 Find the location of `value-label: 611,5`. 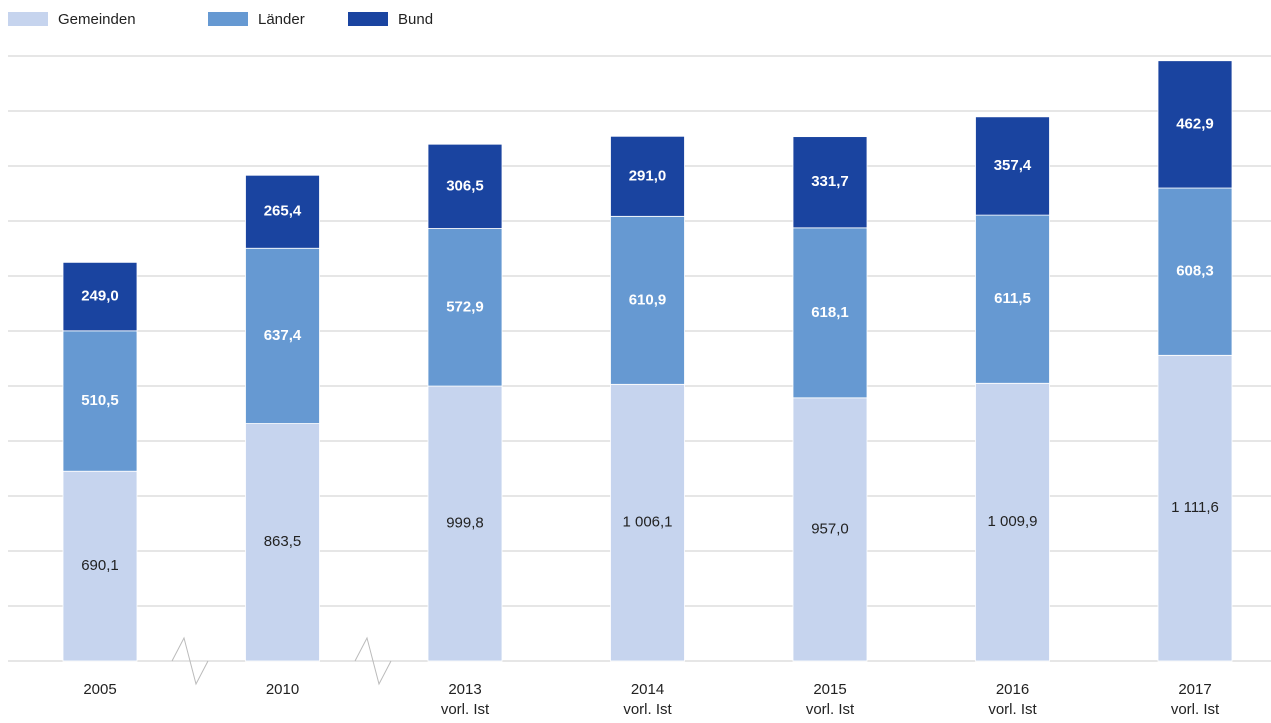

value-label: 611,5 is located at coordinates (1012, 298).